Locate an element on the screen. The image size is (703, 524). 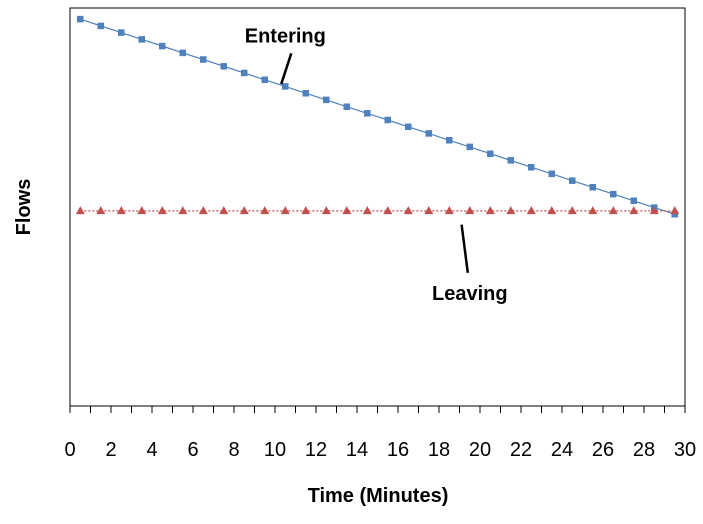
x-tick-label: 2 is located at coordinates (110, 450).